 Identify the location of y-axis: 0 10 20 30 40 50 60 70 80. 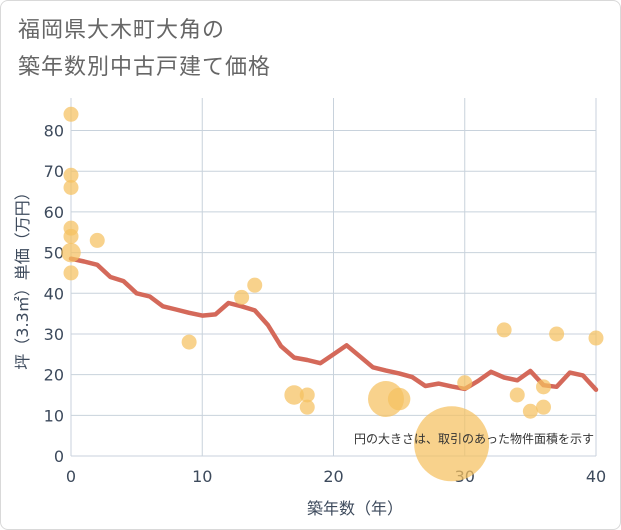
(54, 294).